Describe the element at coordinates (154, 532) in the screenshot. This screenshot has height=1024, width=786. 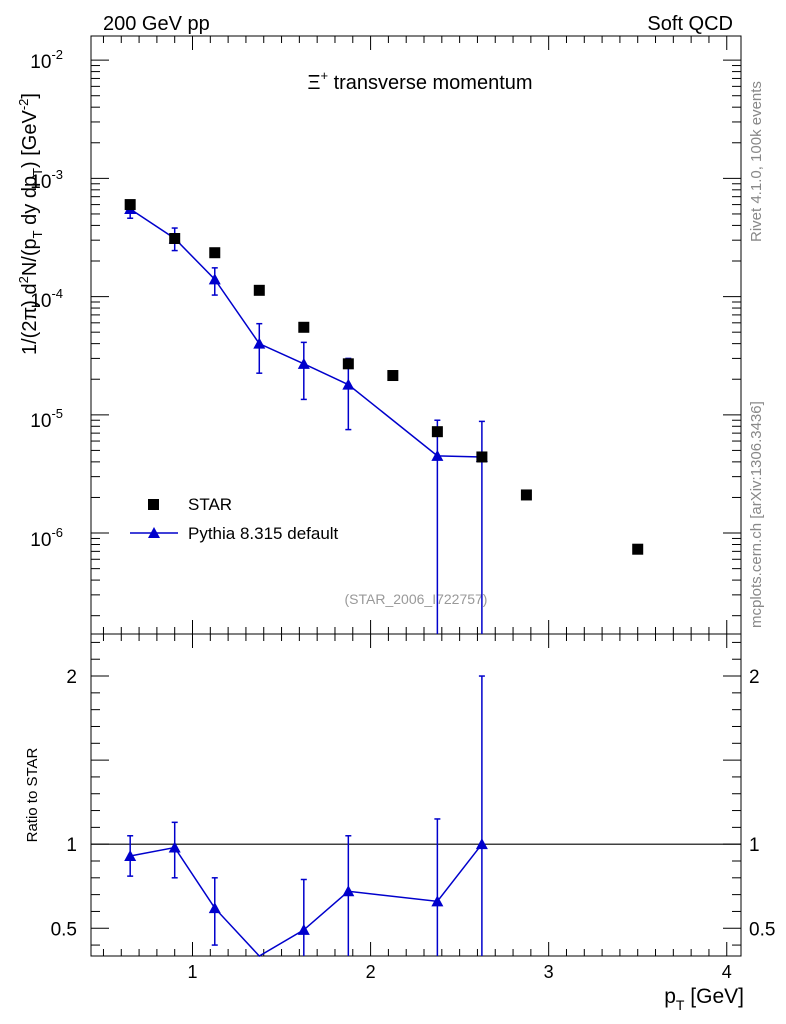
I see `legend-pythia-marker` at that location.